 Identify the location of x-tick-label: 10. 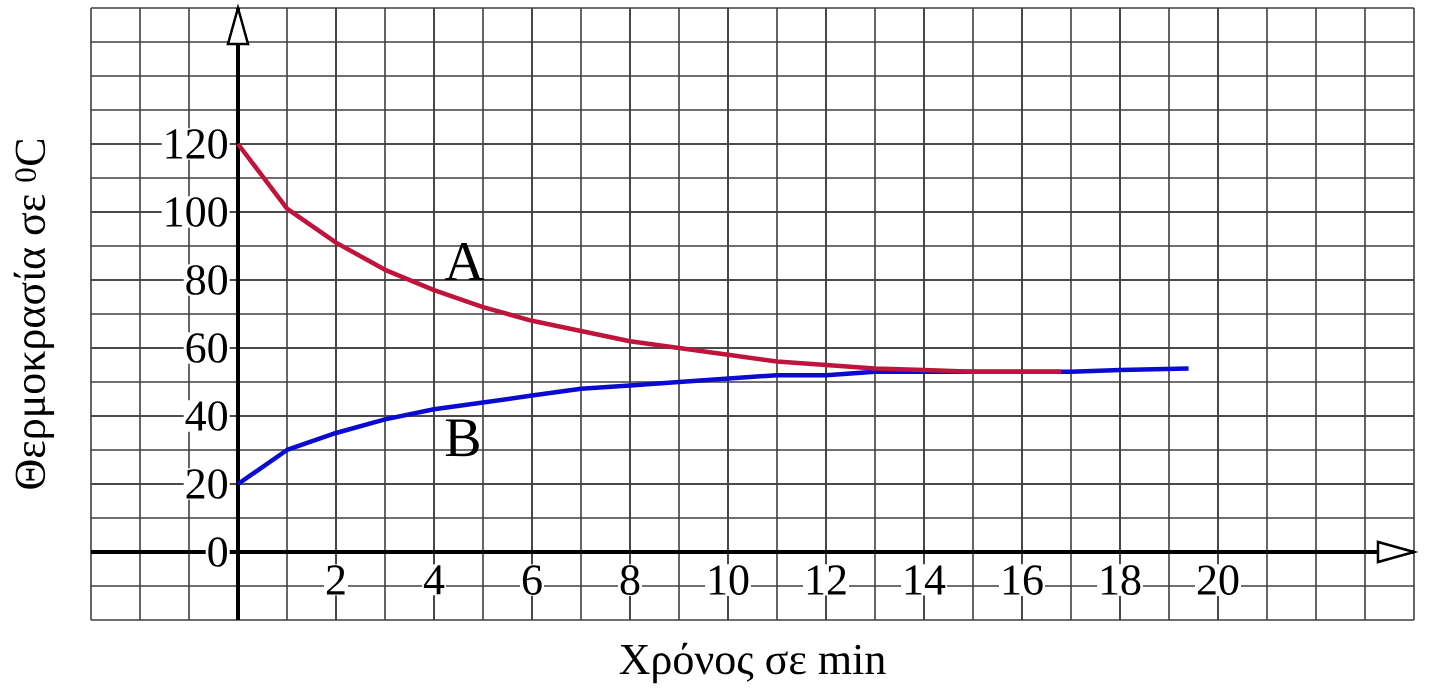
(729, 580).